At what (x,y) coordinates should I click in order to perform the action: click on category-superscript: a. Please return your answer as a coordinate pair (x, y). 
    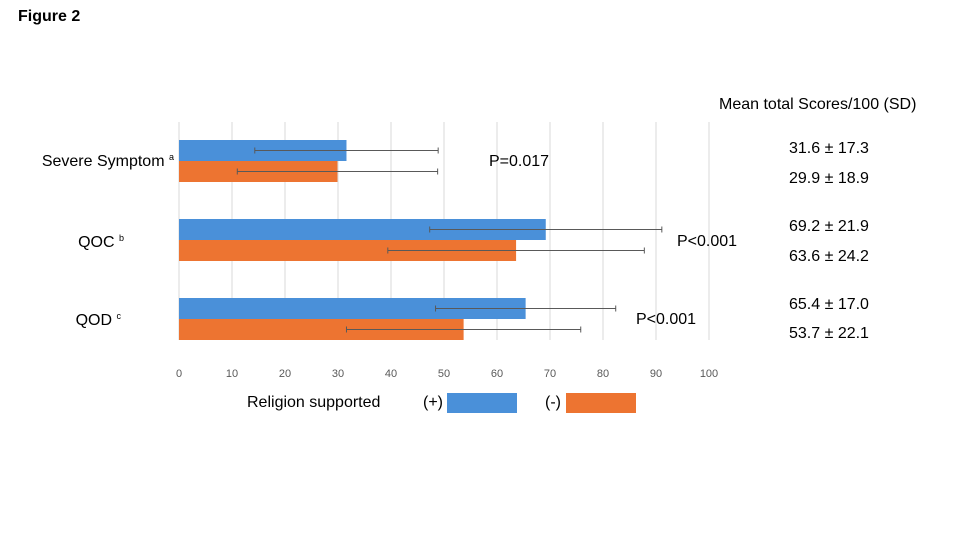
    Looking at the image, I should click on (171, 157).